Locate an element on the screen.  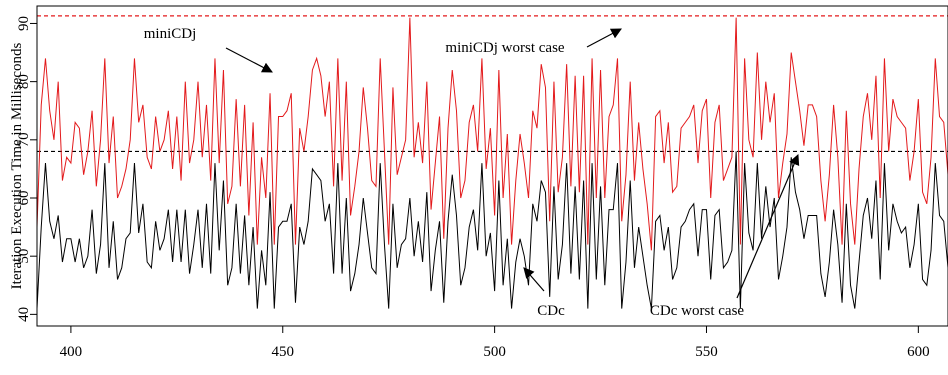
y-tick-label-80: 80 is located at coordinates (24, 81).